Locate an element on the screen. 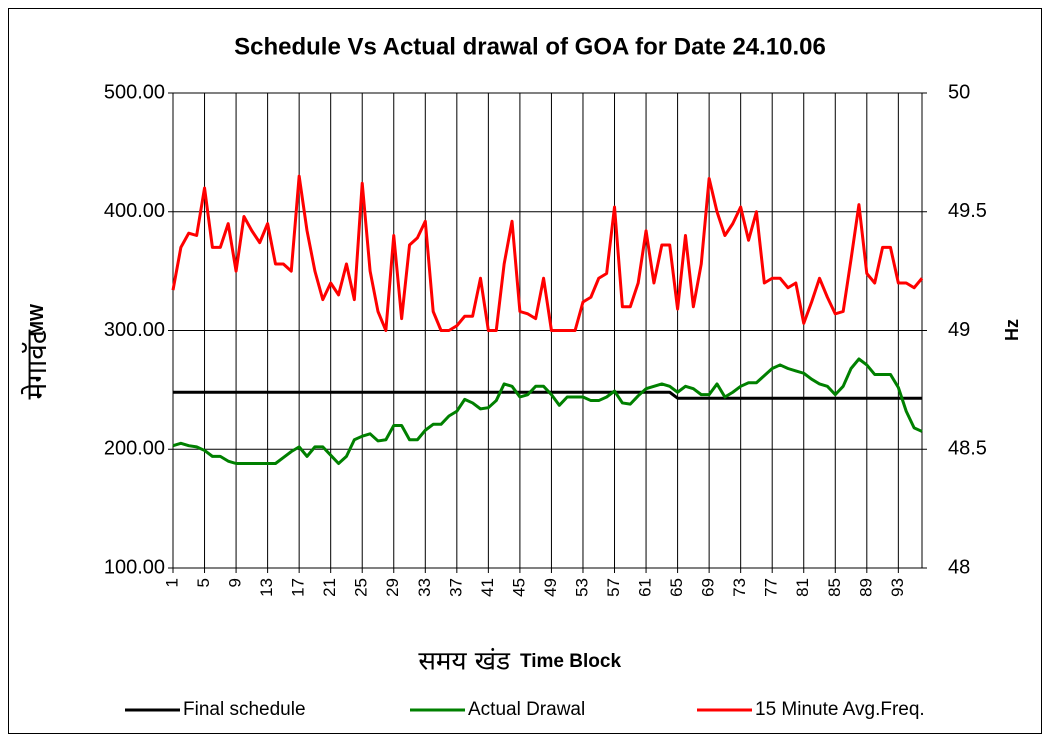  x-tick-label: 1 is located at coordinates (171, 582).